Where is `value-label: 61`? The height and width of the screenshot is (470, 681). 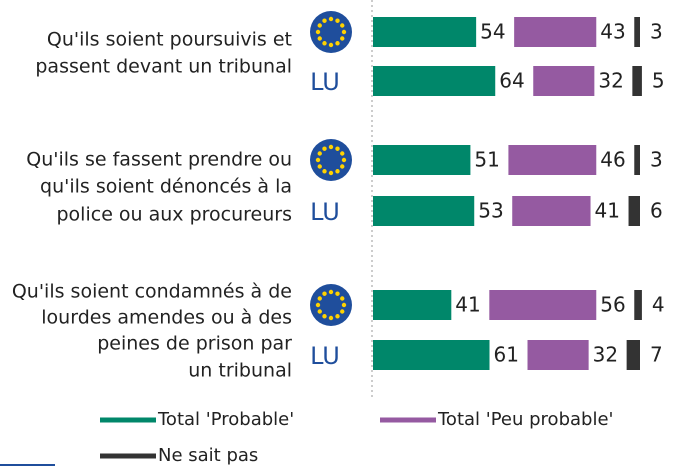
value-label: 61 is located at coordinates (506, 355).